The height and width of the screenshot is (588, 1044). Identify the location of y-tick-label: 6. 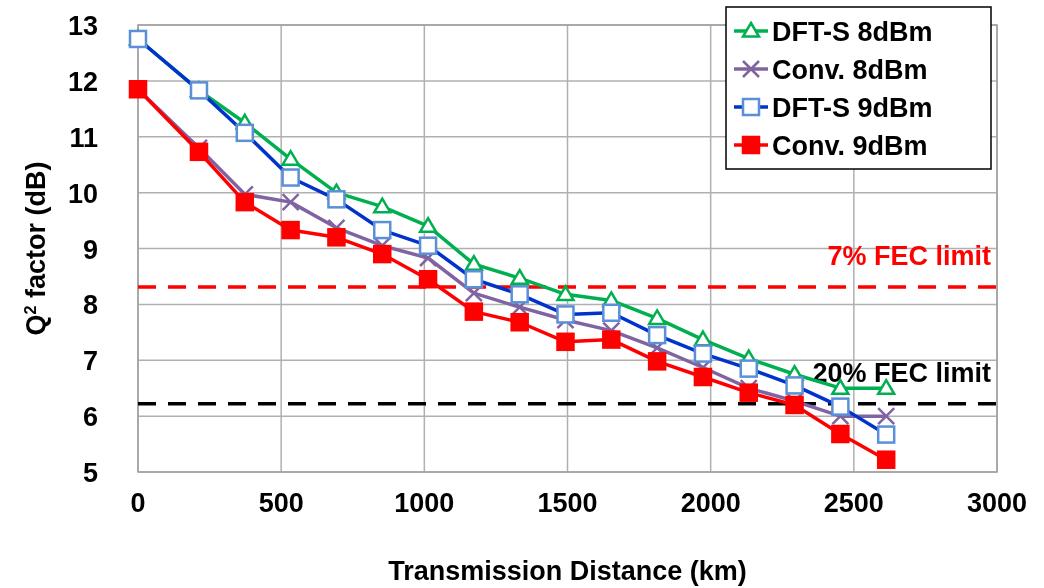
(90, 417).